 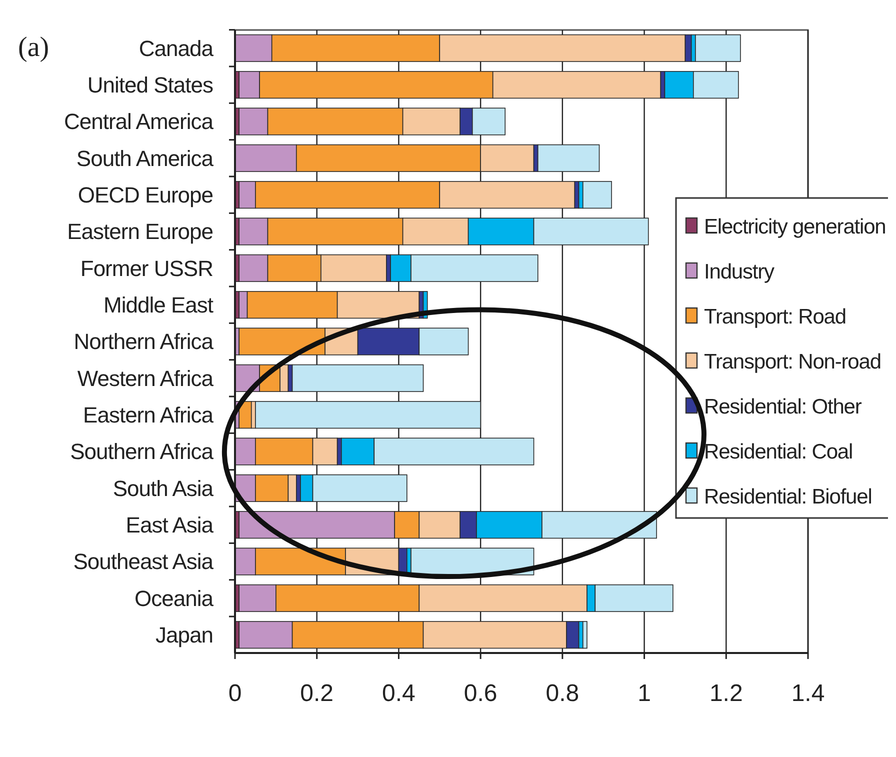 I want to click on x-tick-label: 1, so click(x=644, y=693).